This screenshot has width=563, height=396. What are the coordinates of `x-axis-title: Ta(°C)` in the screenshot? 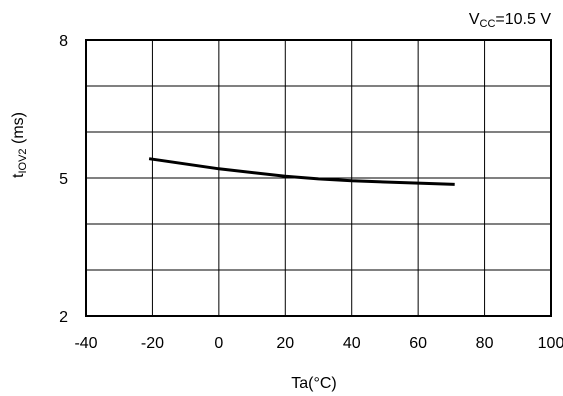 It's located at (314, 383).